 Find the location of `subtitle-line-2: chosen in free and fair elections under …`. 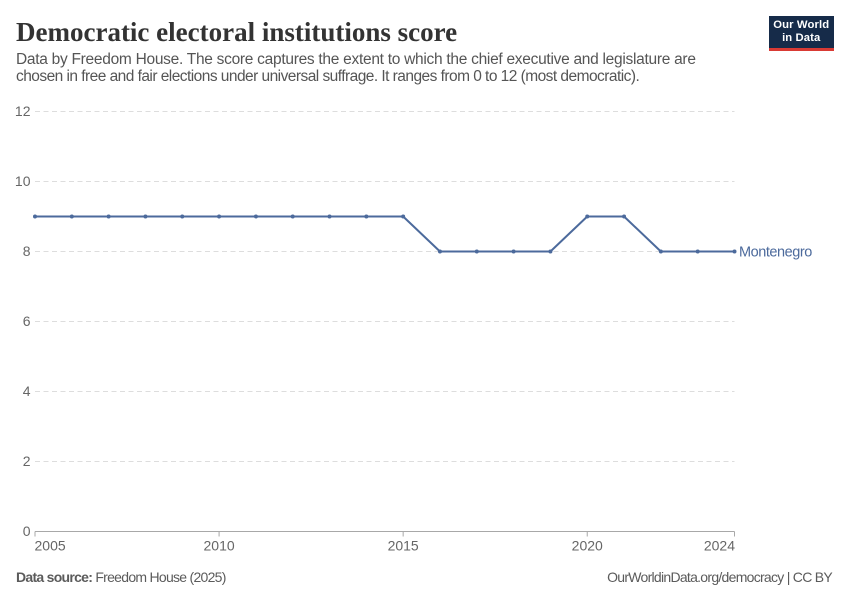

subtitle-line-2: chosen in free and fair elections under … is located at coordinates (328, 77).